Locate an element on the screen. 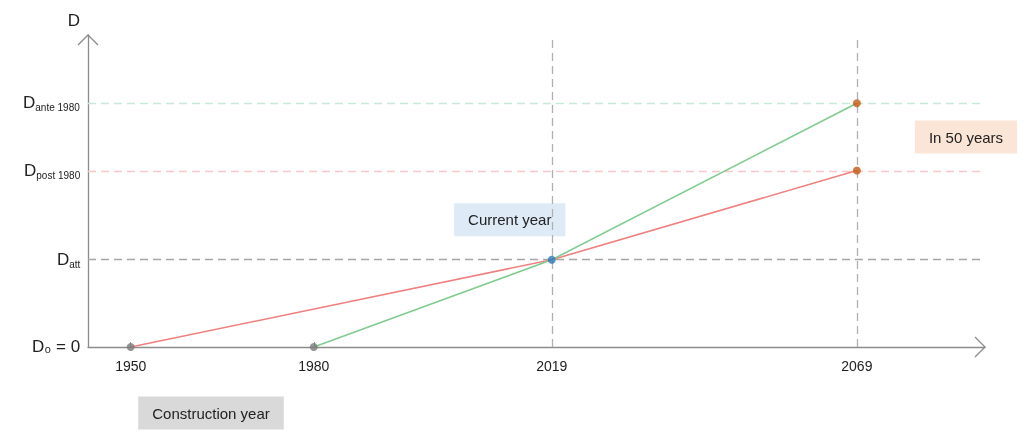  annotation: In 50 years is located at coordinates (966, 137).